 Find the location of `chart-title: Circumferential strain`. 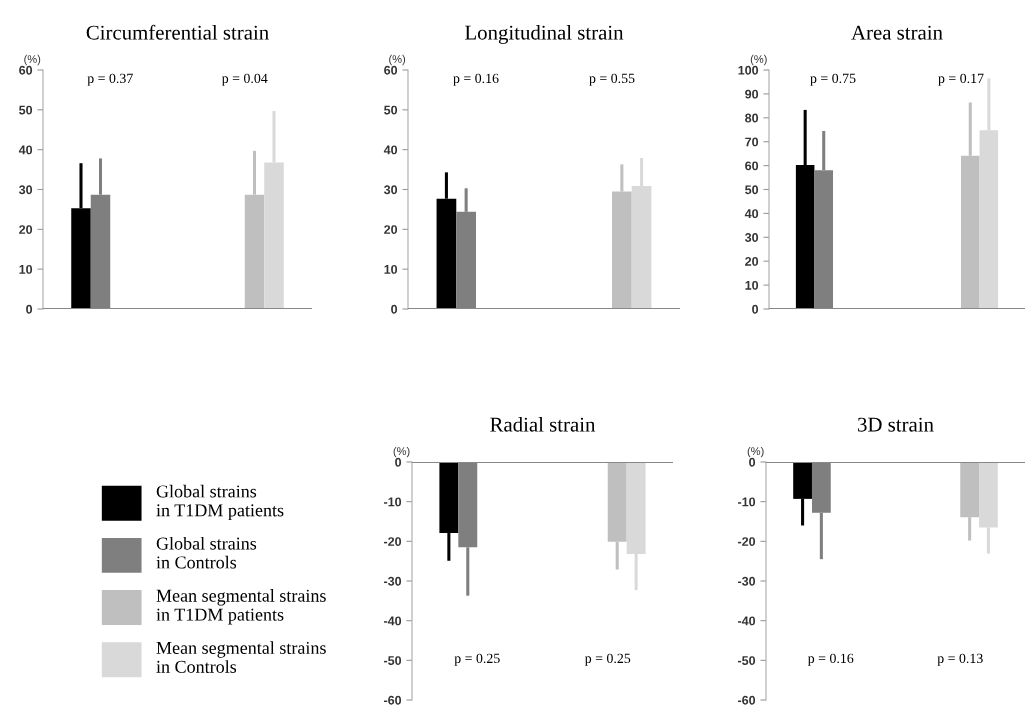

chart-title: Circumferential strain is located at coordinates (177, 32).